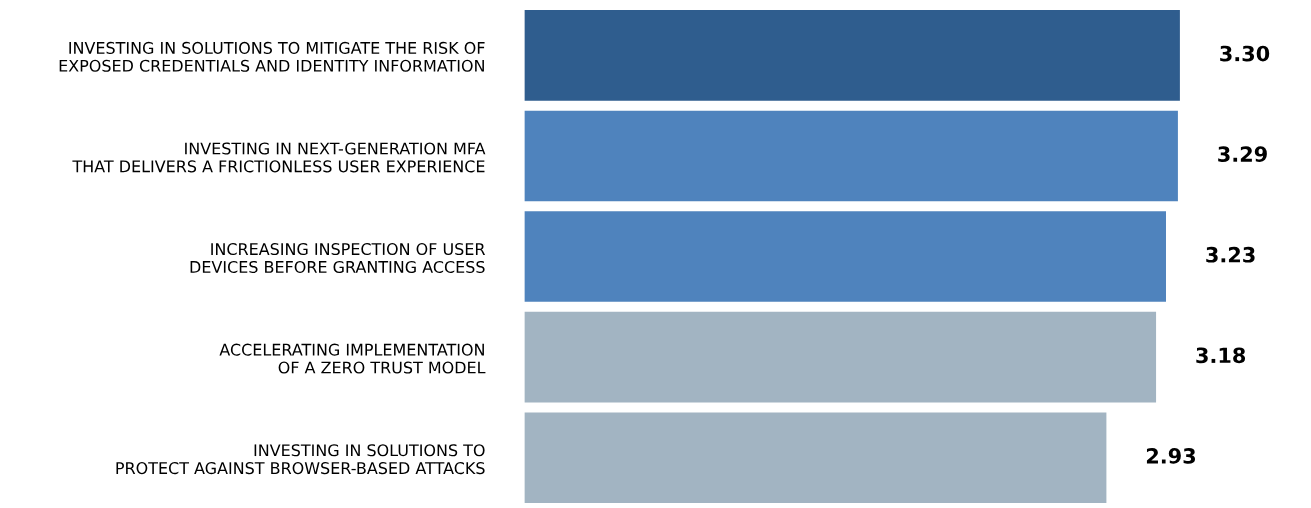 This screenshot has width=1311, height=508. Describe the element at coordinates (1242, 154) in the screenshot. I see `data-label: 3.29` at that location.